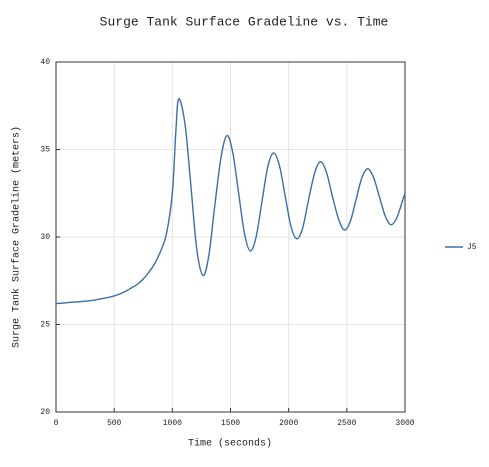 The image size is (489, 467). I want to click on y-tick-label: 40, so click(45, 62).